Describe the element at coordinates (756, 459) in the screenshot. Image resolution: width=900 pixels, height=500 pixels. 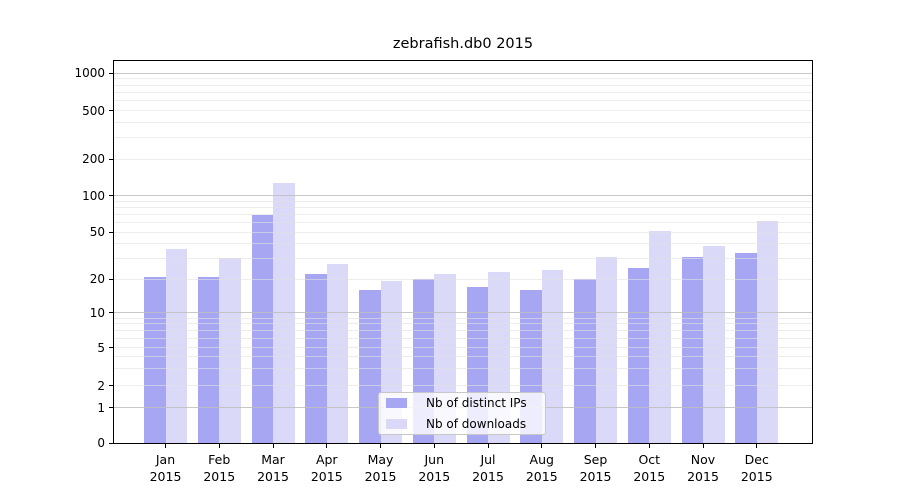
I see `x-tick-label-month: Dec` at that location.